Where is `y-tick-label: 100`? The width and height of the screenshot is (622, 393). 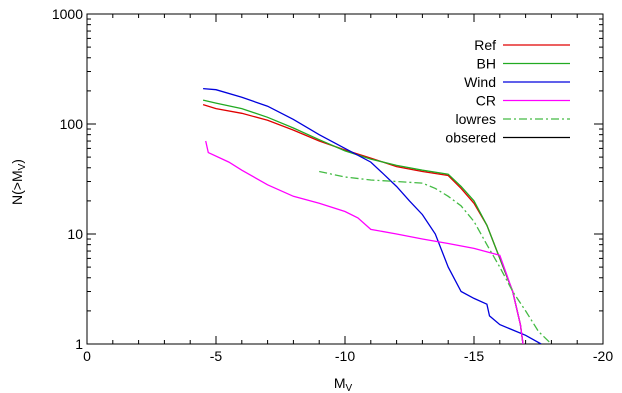 y-tick-label: 100 is located at coordinates (72, 124).